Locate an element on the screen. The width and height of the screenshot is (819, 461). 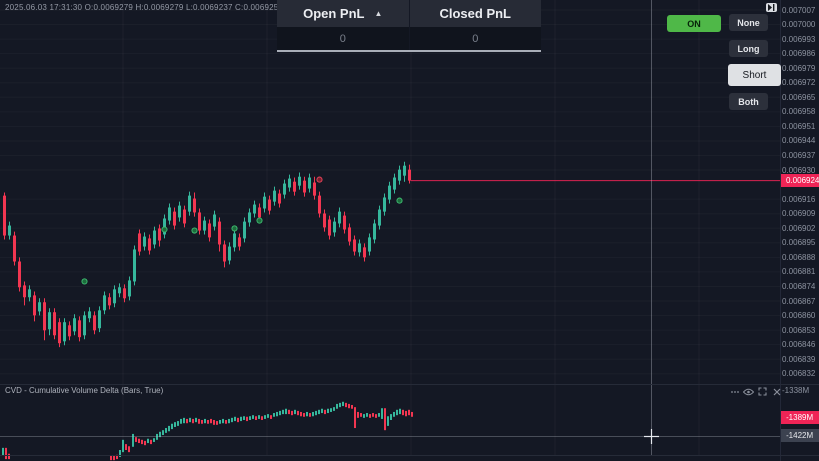
price-tick: 0.006867 is located at coordinates (799, 301).